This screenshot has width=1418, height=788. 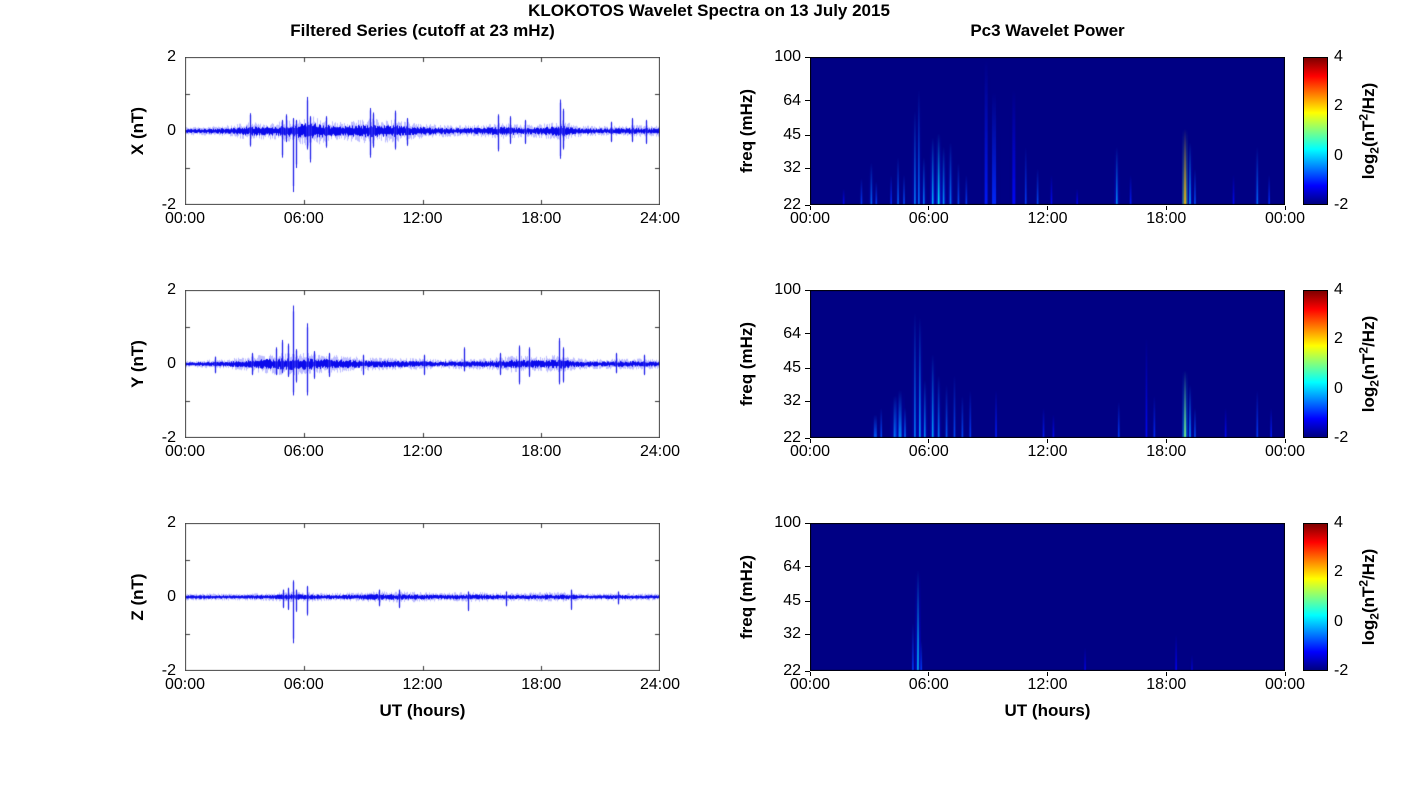 I want to click on colorbar-z: log2(nT2/Hz) 4 2 0 -2, so click(x=1342, y=596).